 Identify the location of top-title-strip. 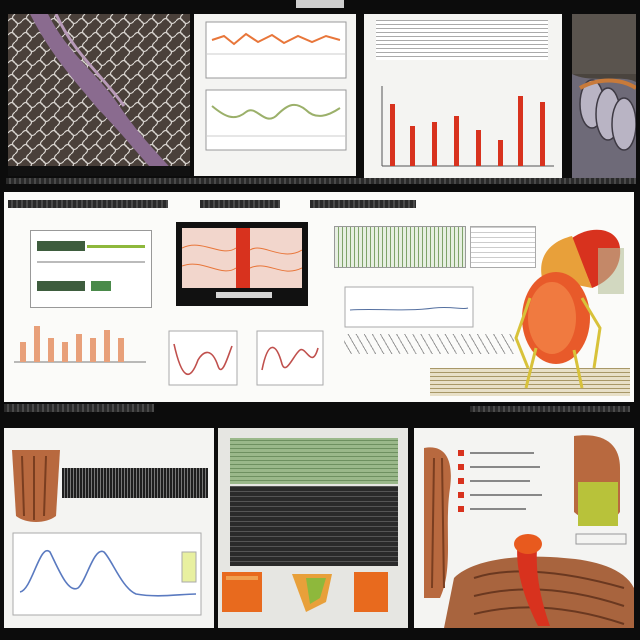
(320, 4).